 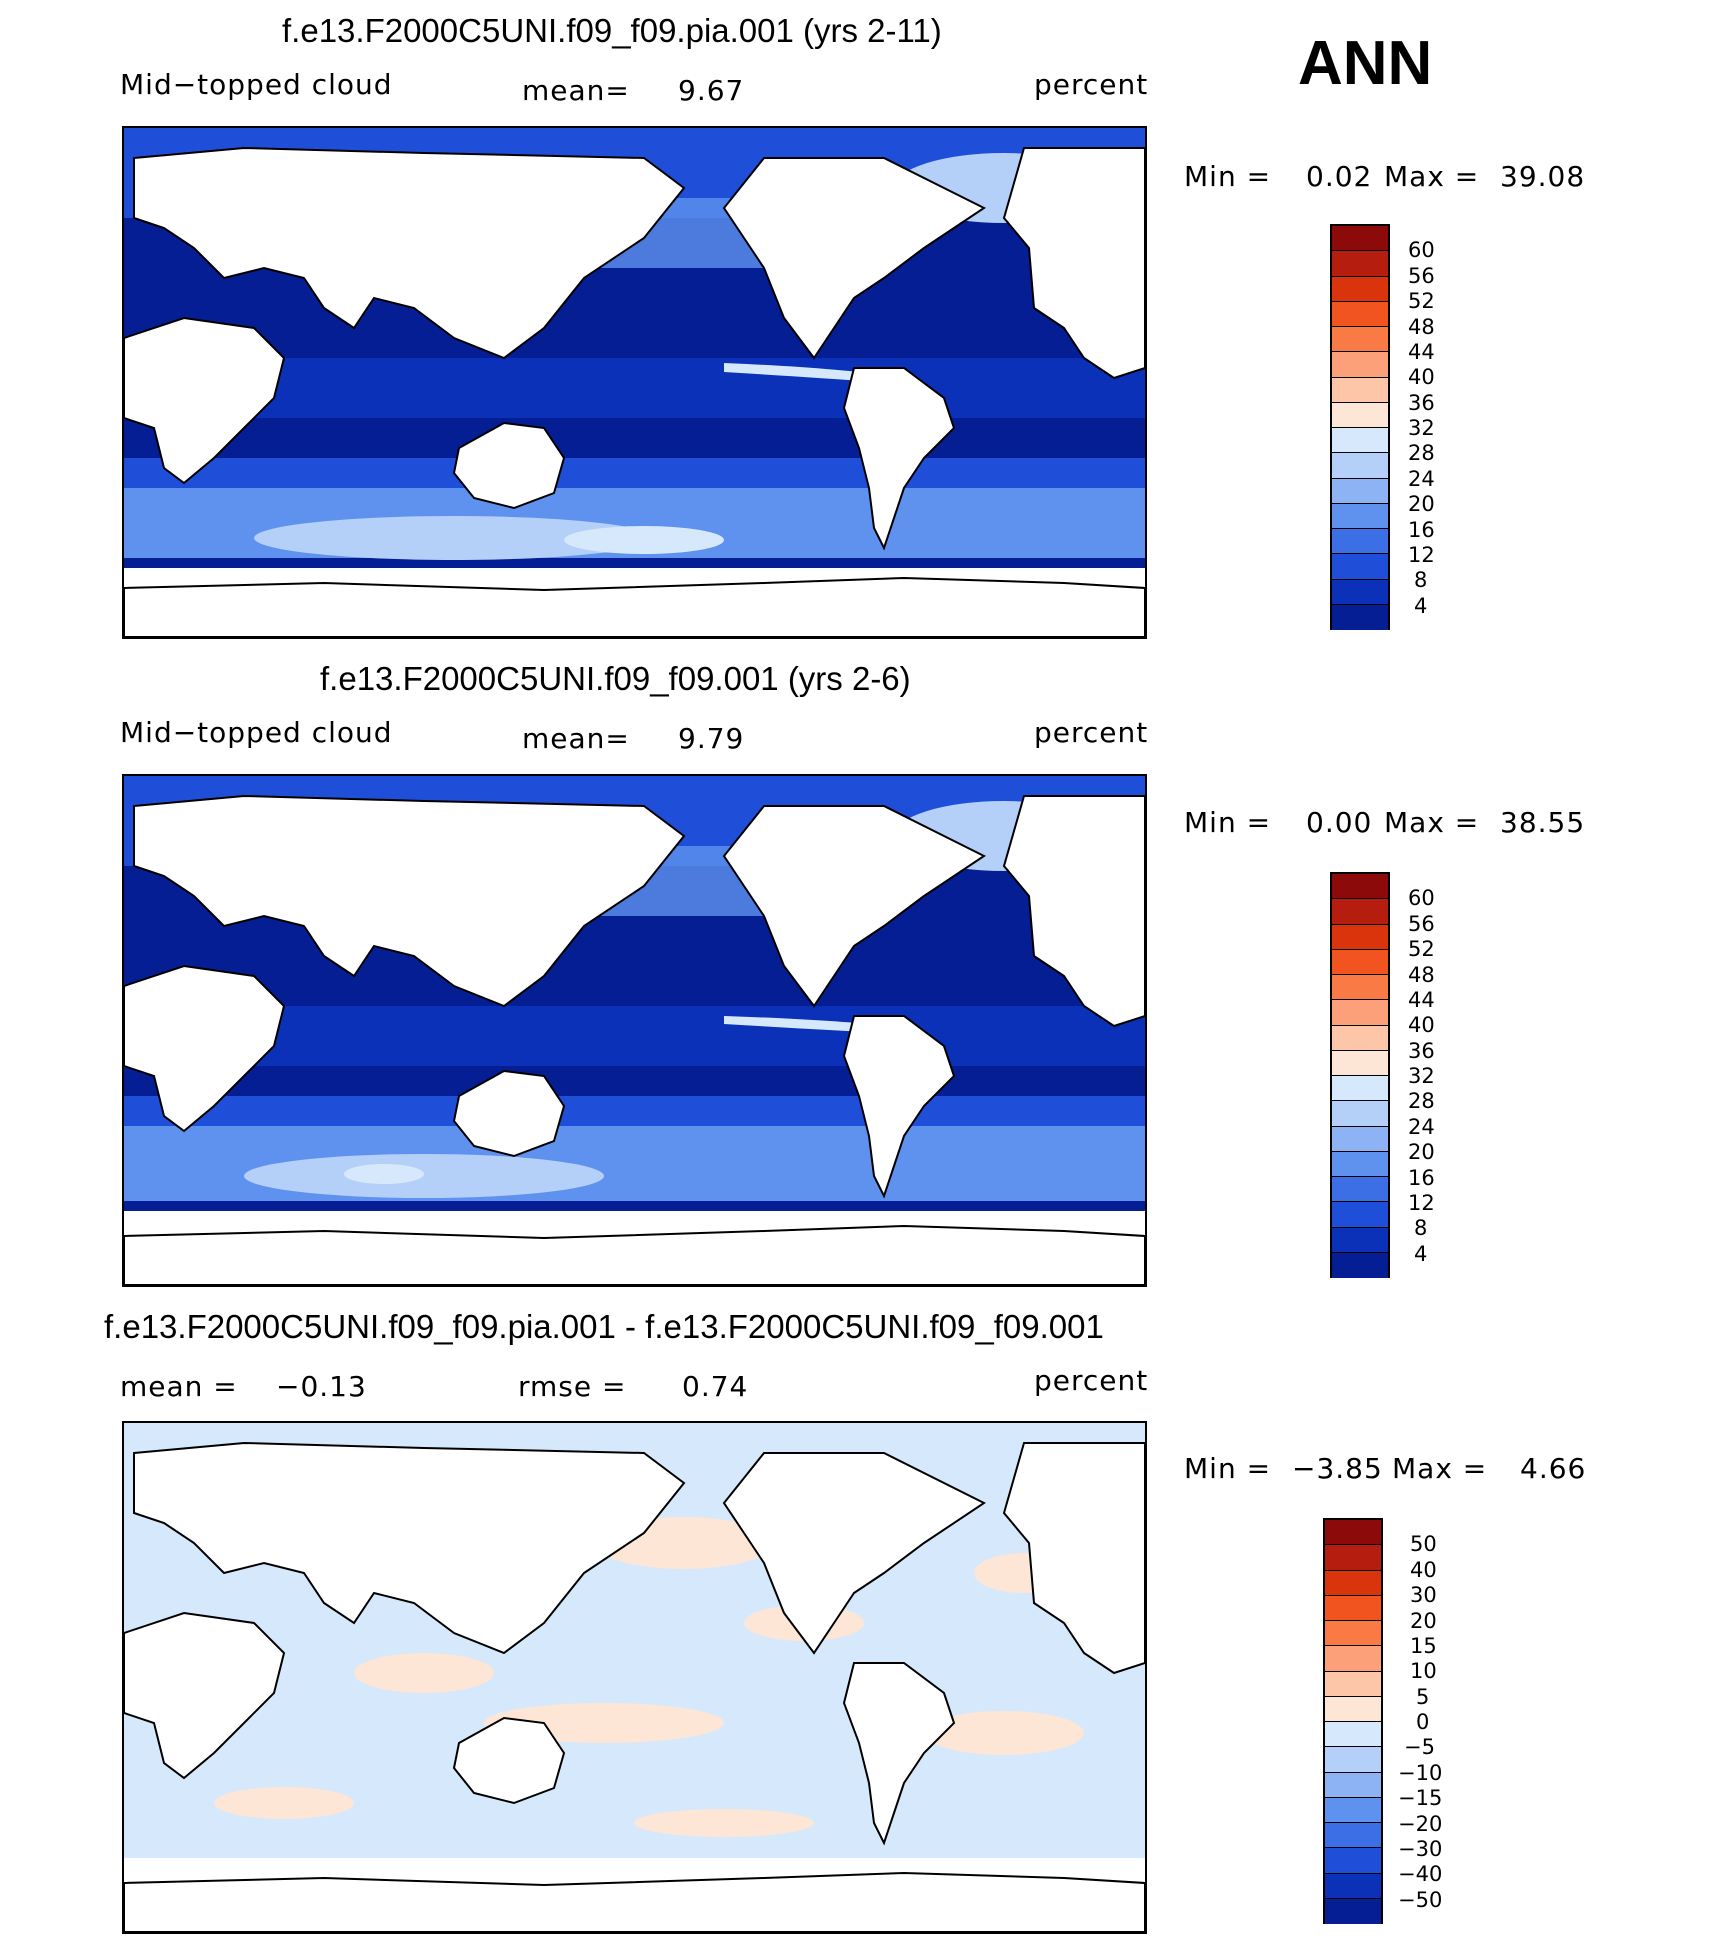 What do you see at coordinates (1423, 1595) in the screenshot?
I see `panel-3-tick: 30` at bounding box center [1423, 1595].